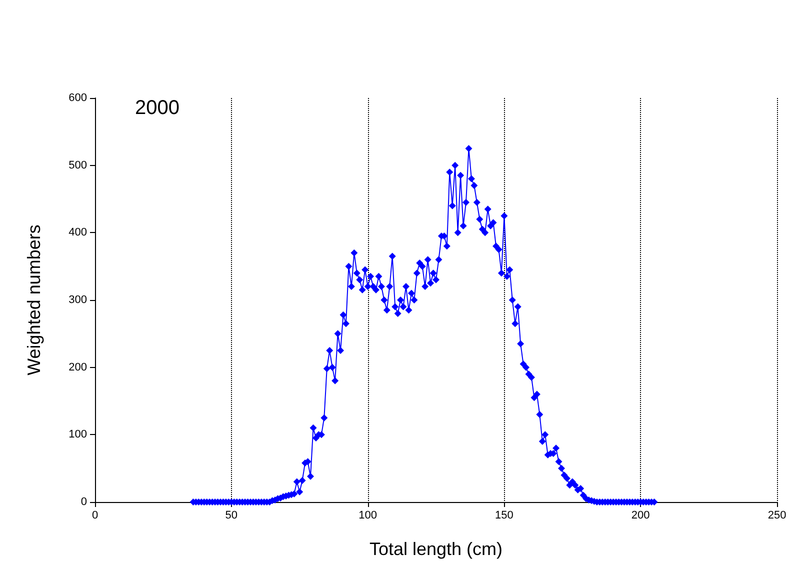 The height and width of the screenshot is (568, 810). I want to click on x-tick-label: 0, so click(95, 516).